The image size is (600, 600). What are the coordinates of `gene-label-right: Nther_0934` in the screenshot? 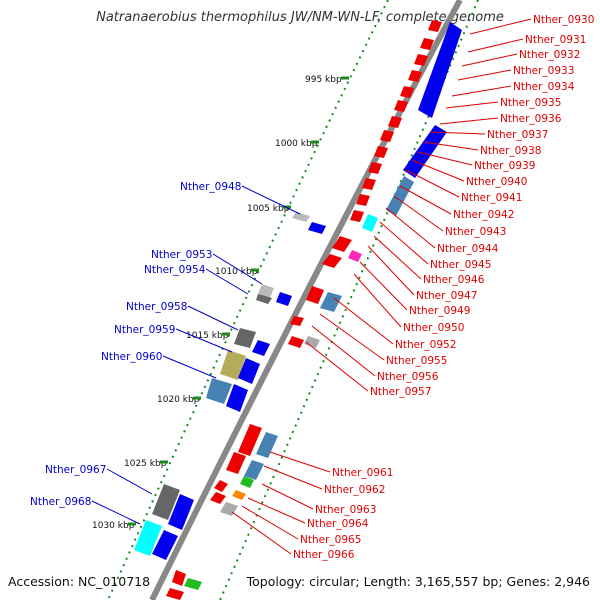 It's located at (544, 87).